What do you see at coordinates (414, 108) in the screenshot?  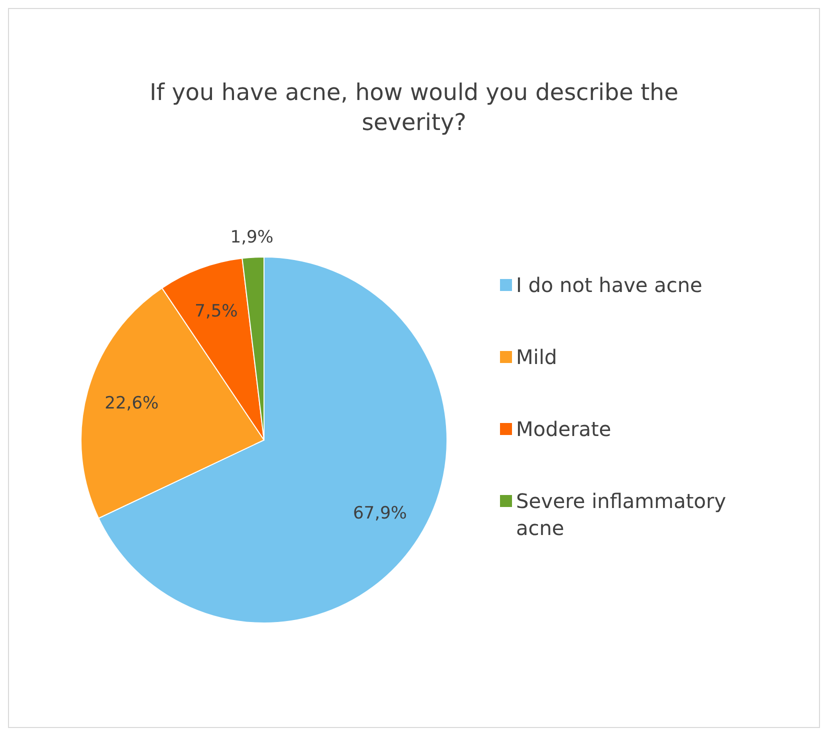 I see `chart-title: If you have acne, how would you describe the severity?` at bounding box center [414, 108].